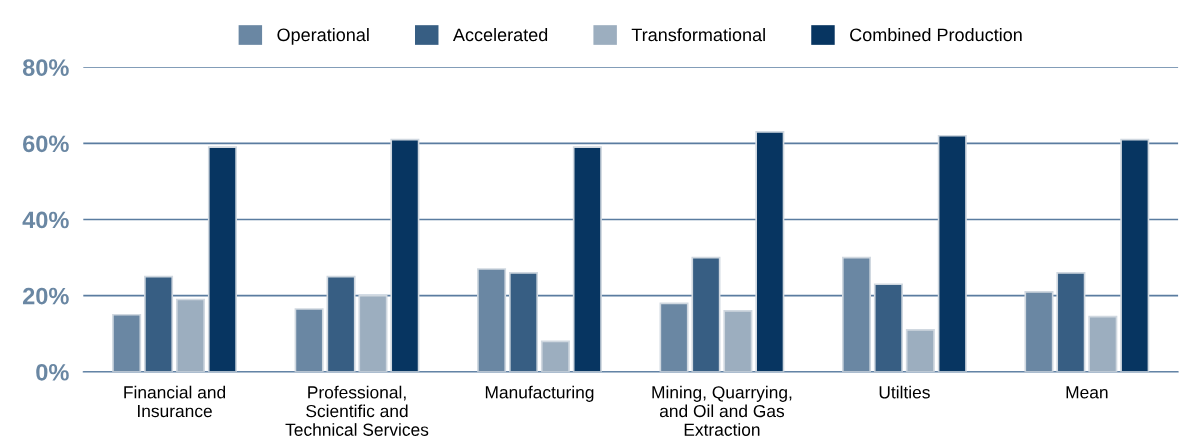  Describe the element at coordinates (539, 393) in the screenshot. I see `x-tick-label: Manufacturing` at that location.